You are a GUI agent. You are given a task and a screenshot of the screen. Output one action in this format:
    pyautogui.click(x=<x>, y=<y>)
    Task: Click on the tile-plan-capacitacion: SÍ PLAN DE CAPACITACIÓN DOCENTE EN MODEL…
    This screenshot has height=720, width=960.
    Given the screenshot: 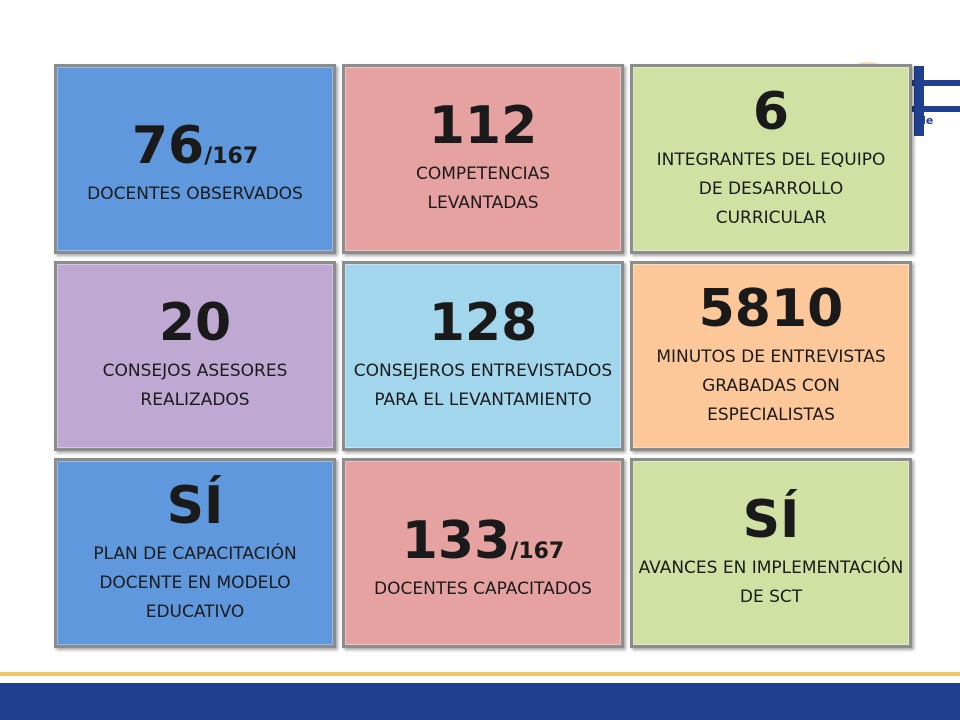 What is the action you would take?
    pyautogui.click(x=195, y=553)
    